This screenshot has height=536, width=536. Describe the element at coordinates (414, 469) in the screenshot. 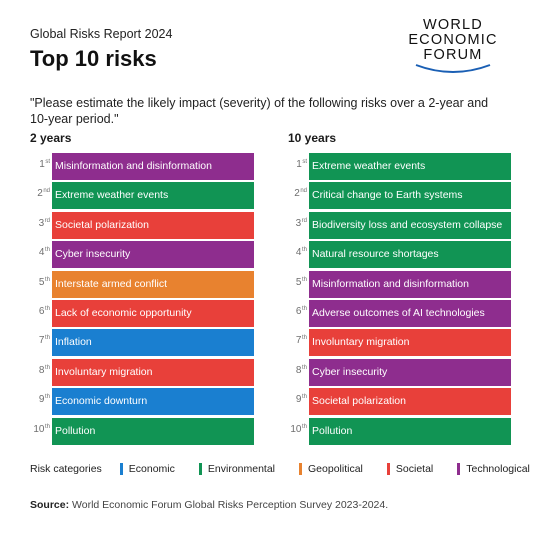

I see `legend-text: Societal` at that location.